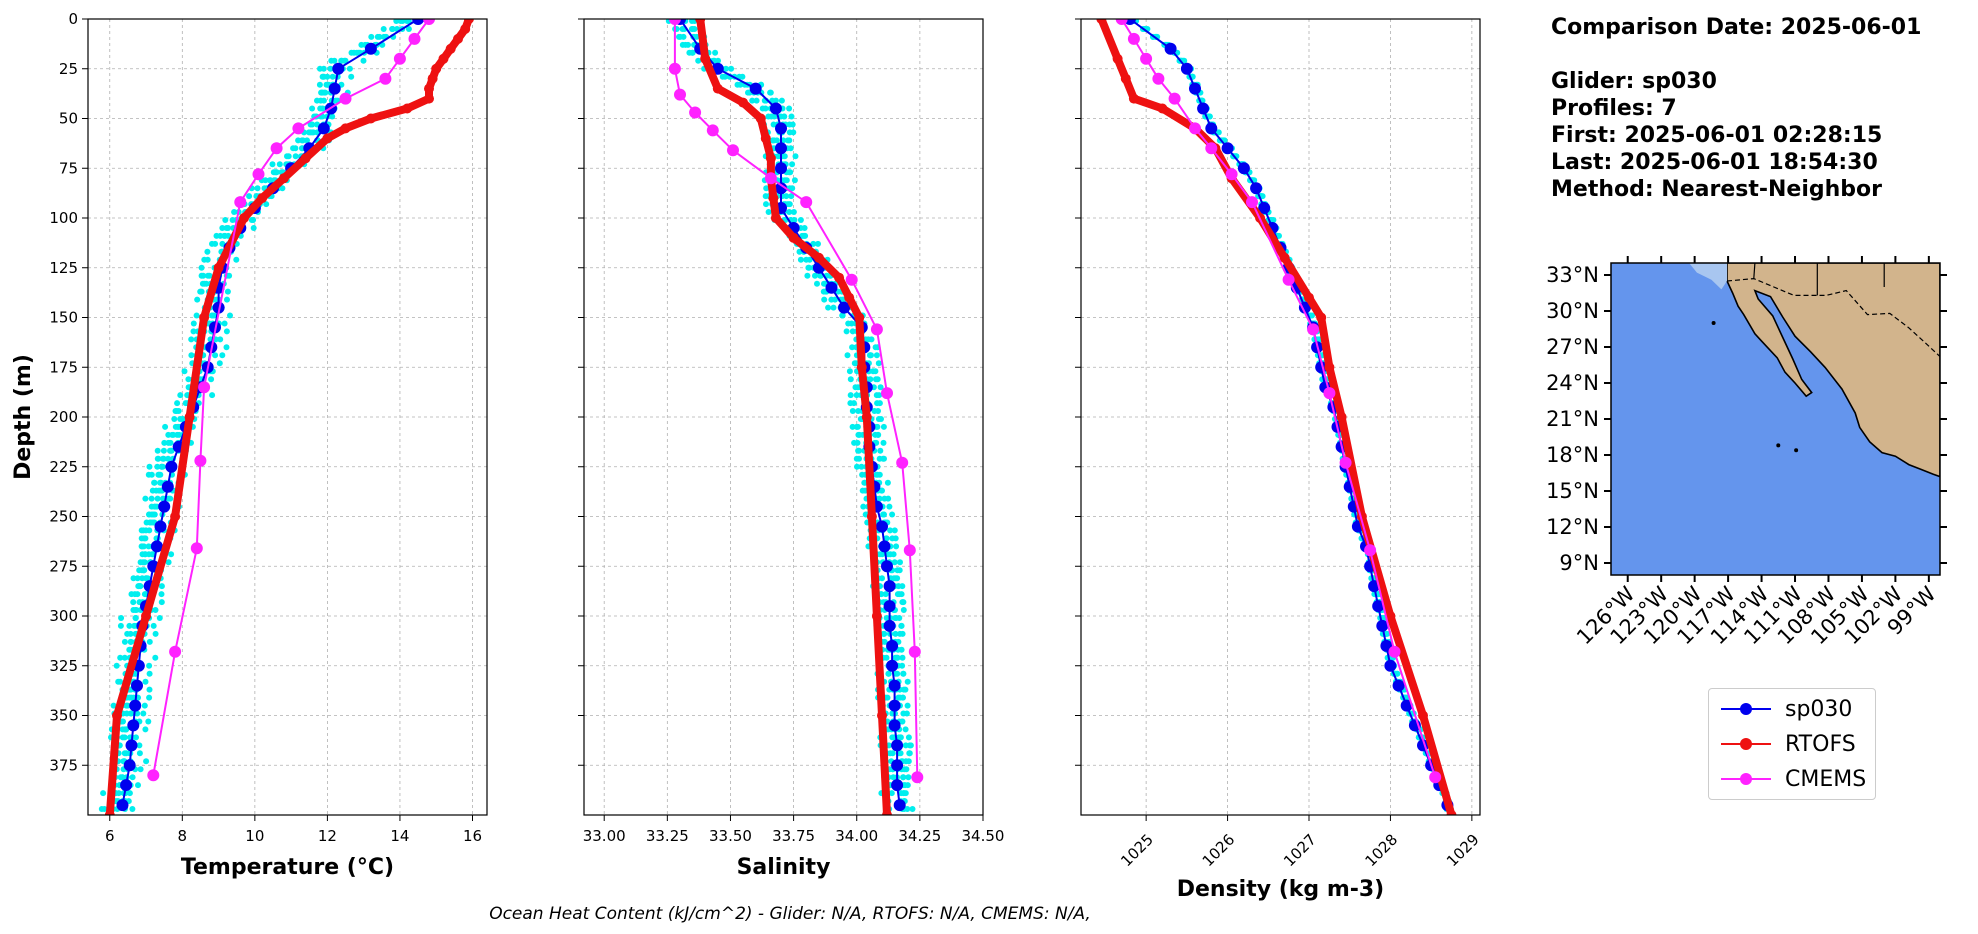 The height and width of the screenshot is (934, 1978). What do you see at coordinates (1572, 383) in the screenshot?
I see `map-lat-label: 24°N` at bounding box center [1572, 383].